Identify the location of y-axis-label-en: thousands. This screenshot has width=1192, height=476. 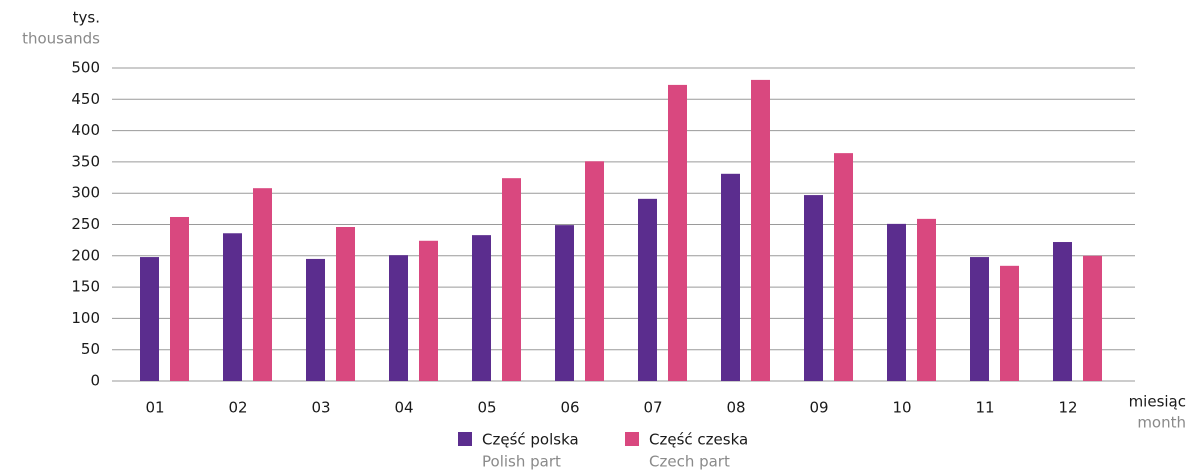
(61, 39).